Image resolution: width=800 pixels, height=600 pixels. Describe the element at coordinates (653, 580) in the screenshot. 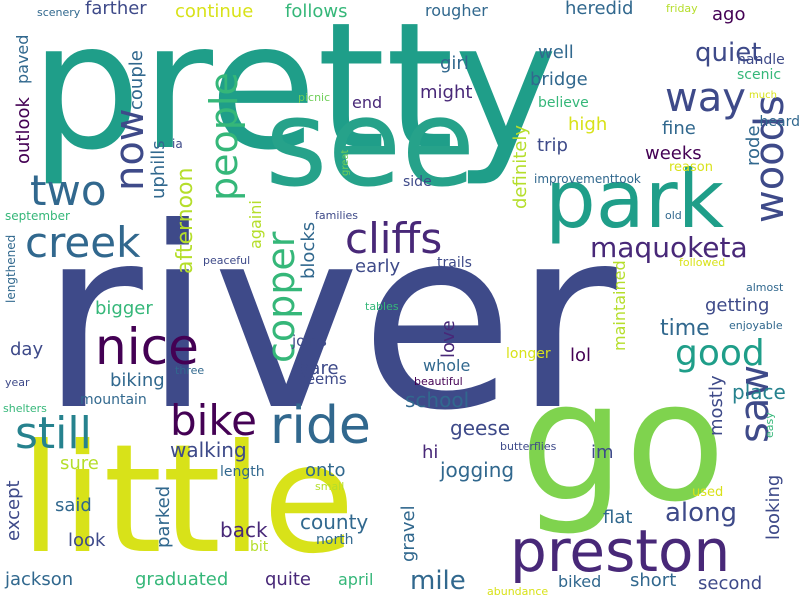

I see `word-short: short` at that location.